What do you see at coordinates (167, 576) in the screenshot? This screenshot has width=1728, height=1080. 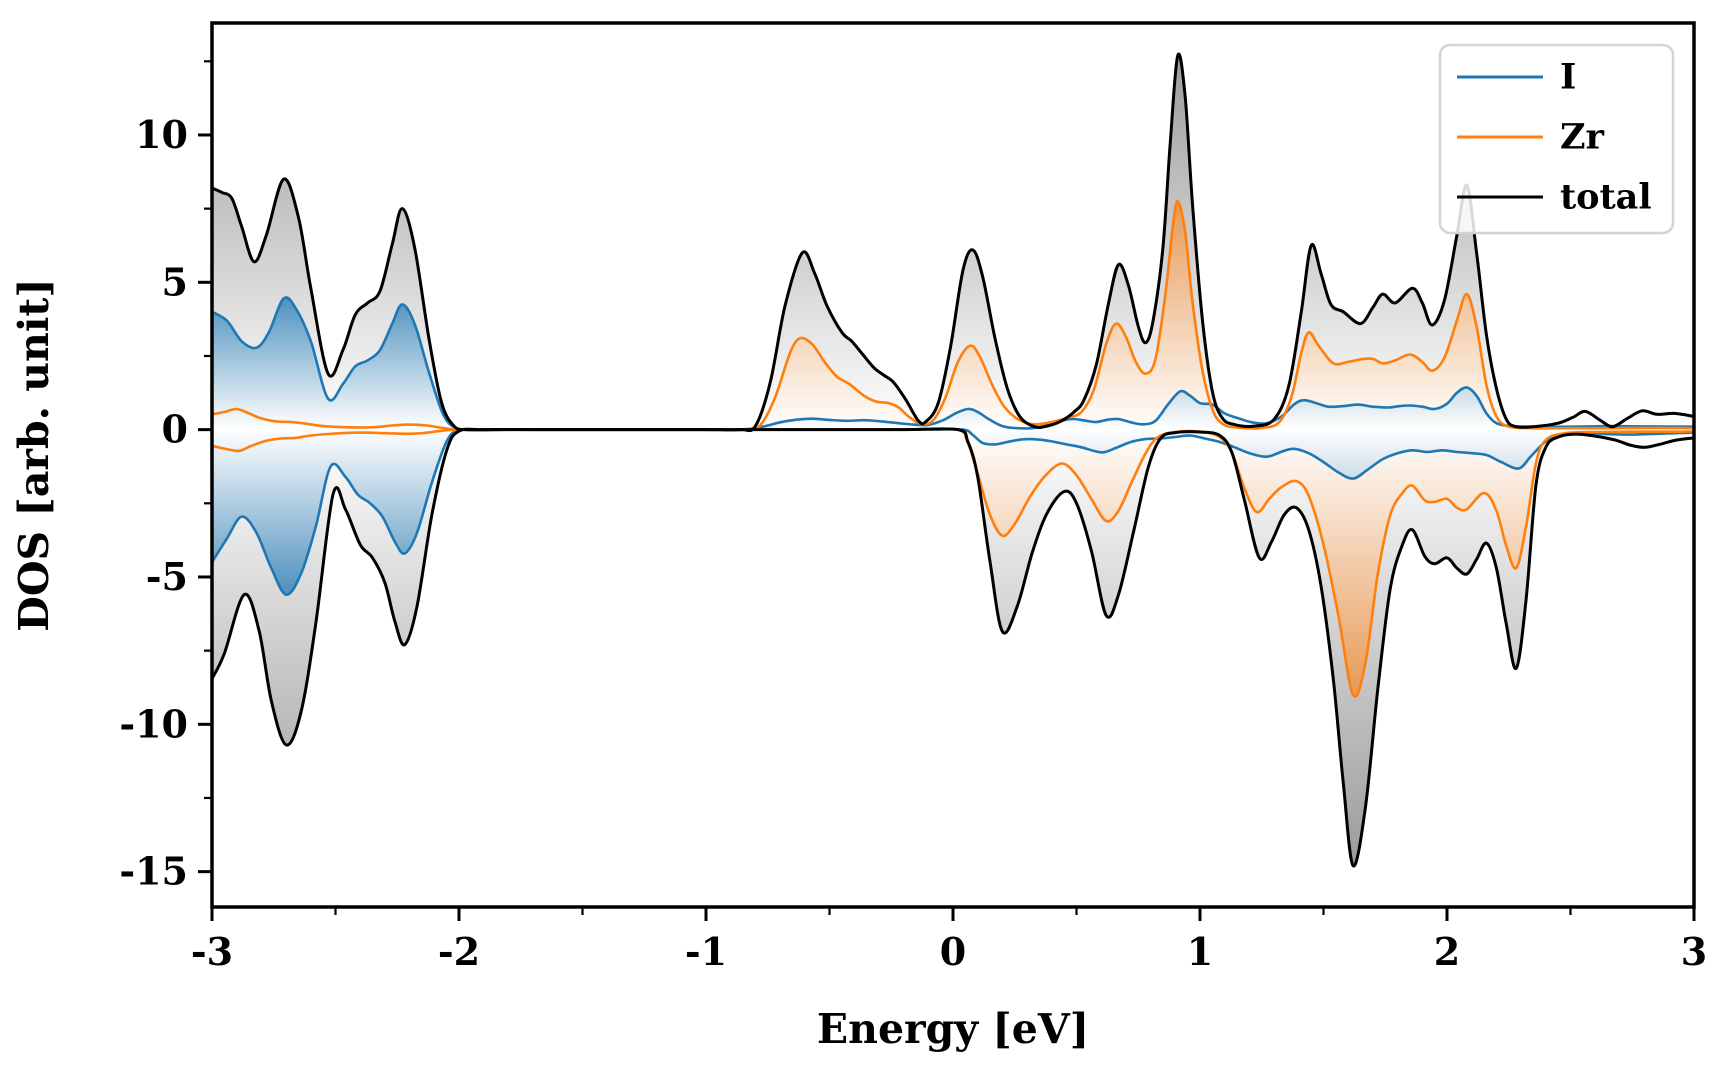 I see `y-tick-label: -5` at bounding box center [167, 576].